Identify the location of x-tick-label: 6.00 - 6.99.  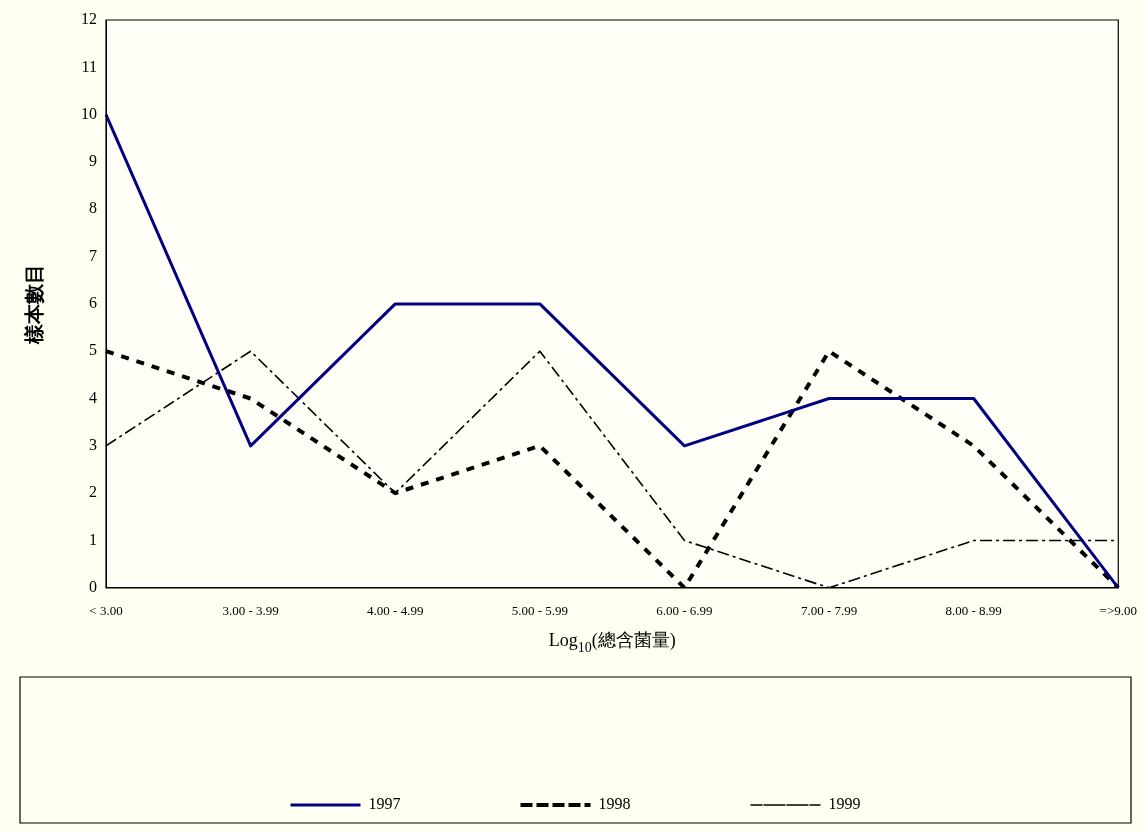
(684, 611).